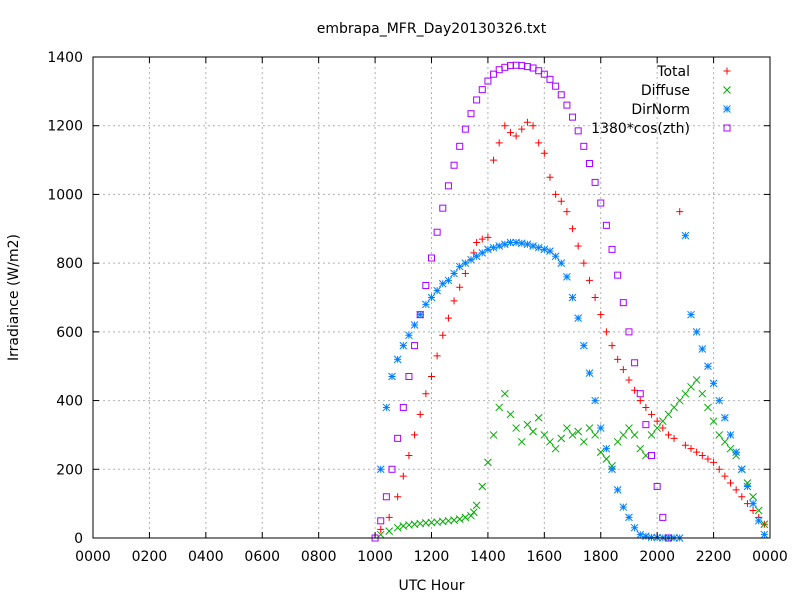 Image resolution: width=800 pixels, height=600 pixels. Describe the element at coordinates (657, 557) in the screenshot. I see `x-tick-label: 2000` at that location.